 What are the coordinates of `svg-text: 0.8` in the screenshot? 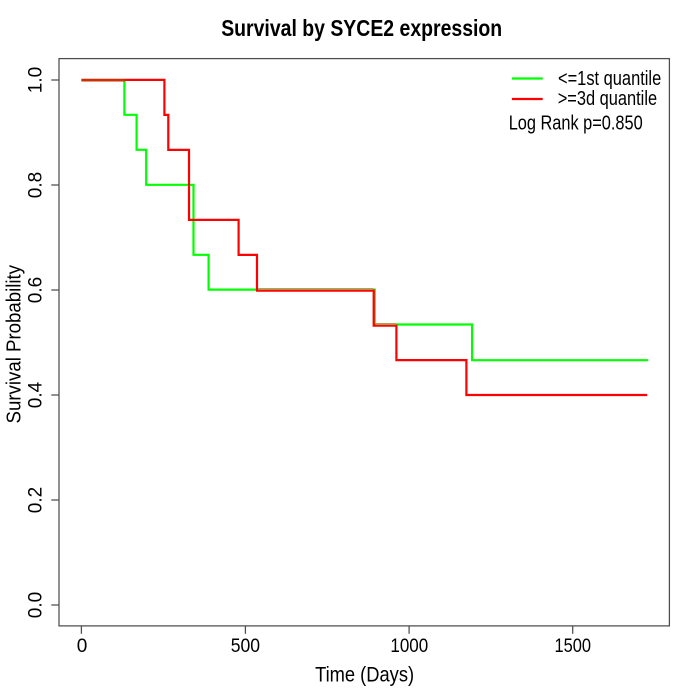 It's located at (36, 185).